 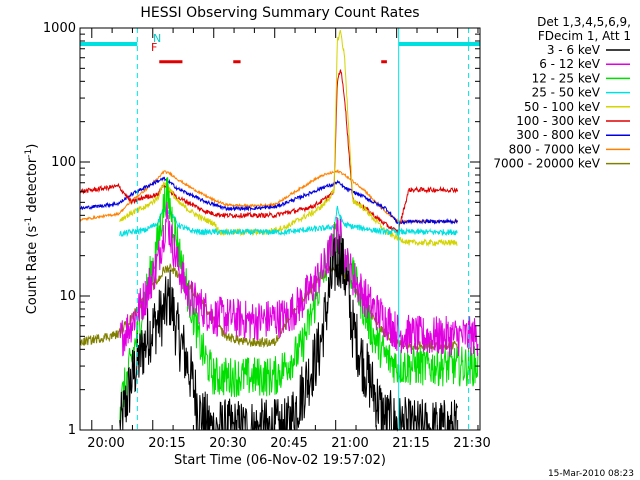 I want to click on x-tick-label-2130: 21:30, so click(x=471, y=443).